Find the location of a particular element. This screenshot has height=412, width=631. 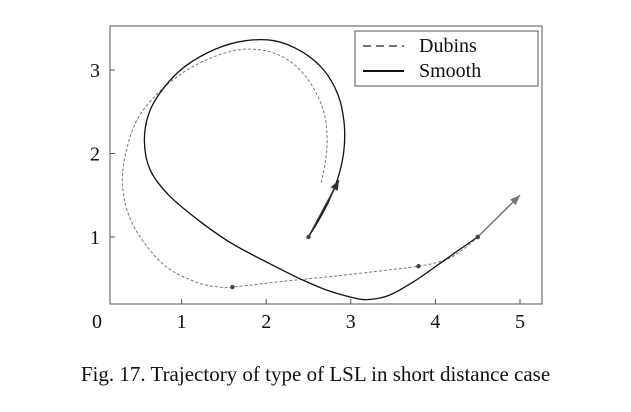

y-tick-label: 3 is located at coordinates (95, 71).